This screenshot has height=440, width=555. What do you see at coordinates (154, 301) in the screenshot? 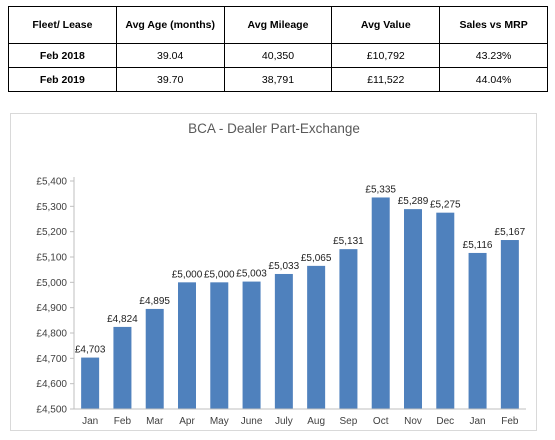
I see `data-label: £4,895` at bounding box center [154, 301].